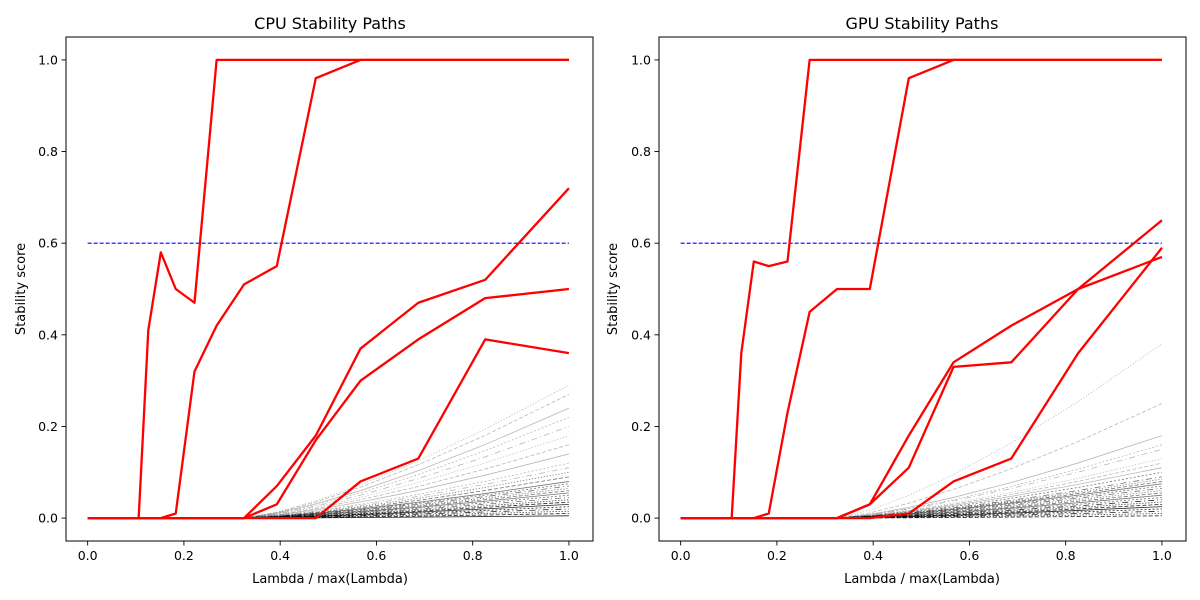  Describe the element at coordinates (922, 23) in the screenshot. I see `chart-title: GPU Stability Paths` at that location.